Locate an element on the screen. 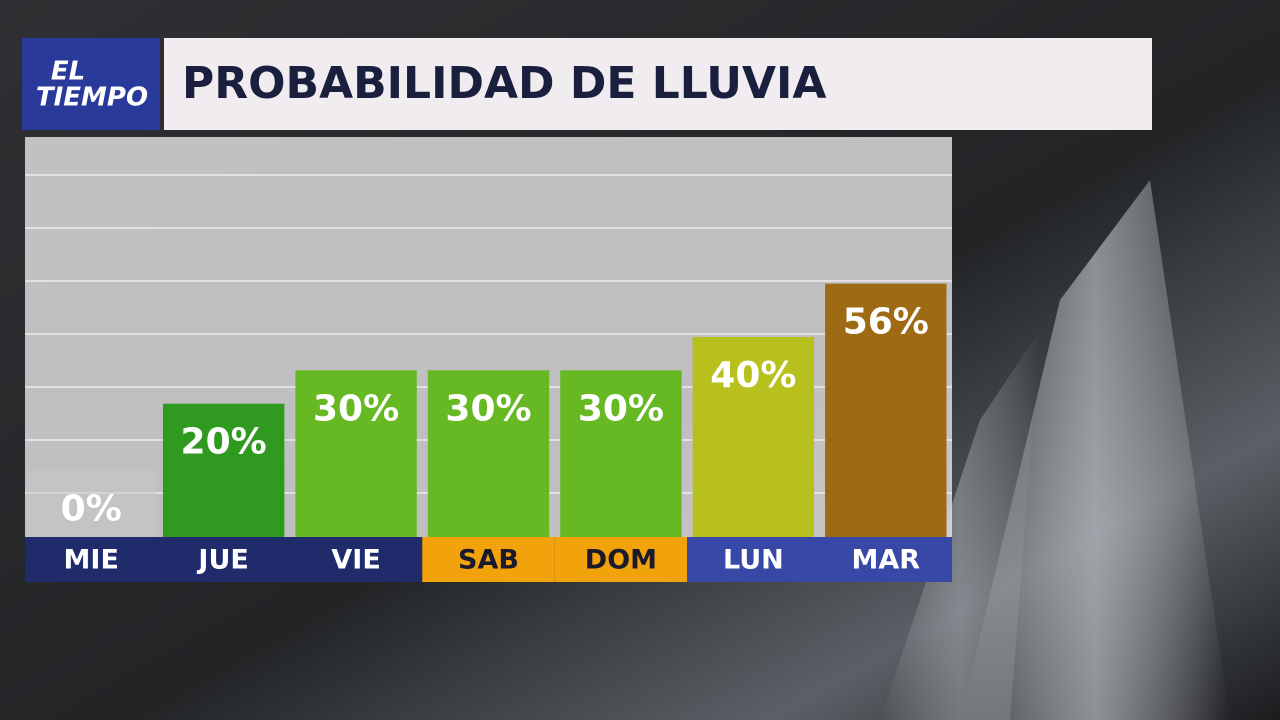 The height and width of the screenshot is (720, 1280). waterfall is located at coordinates (960, 525).